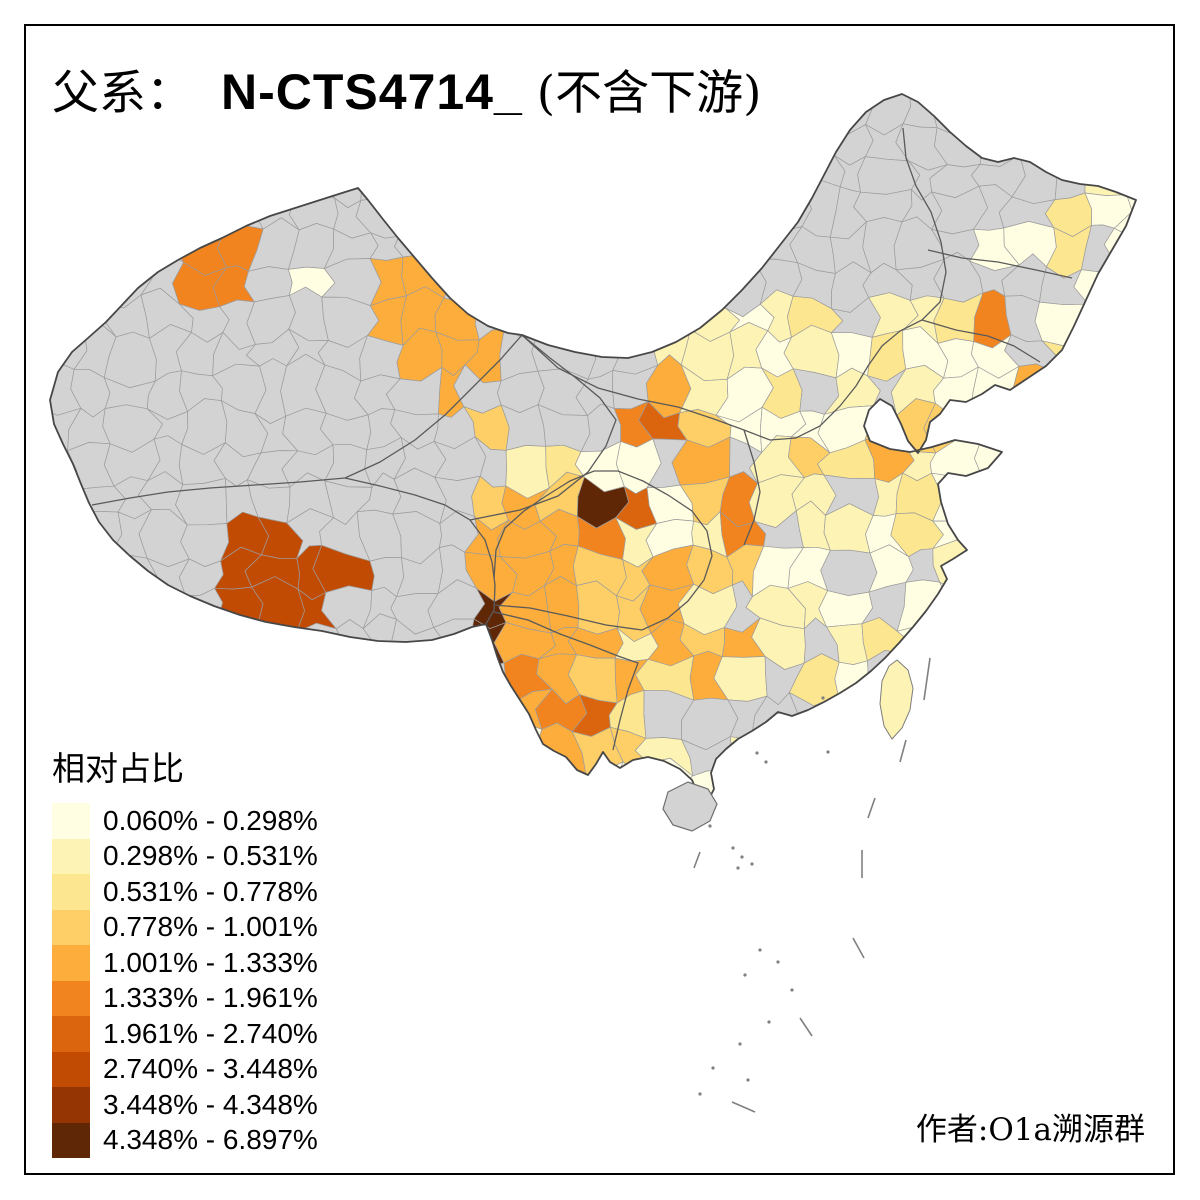 The image size is (1200, 1200). Describe the element at coordinates (372, 92) in the screenshot. I see `title-haplogroup: N-CTS4714_` at that location.